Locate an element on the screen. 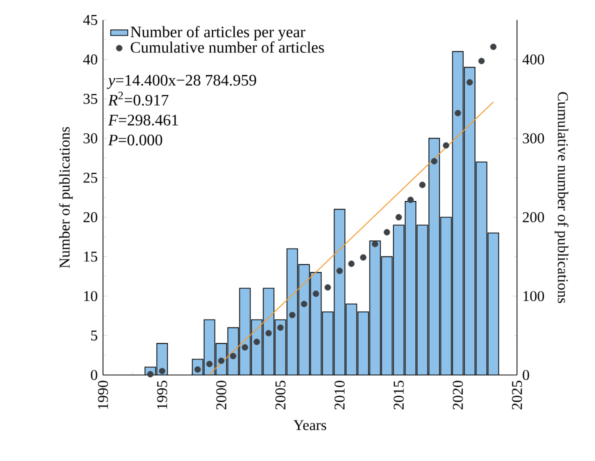  annotation: F=298.461 is located at coordinates (143, 120).